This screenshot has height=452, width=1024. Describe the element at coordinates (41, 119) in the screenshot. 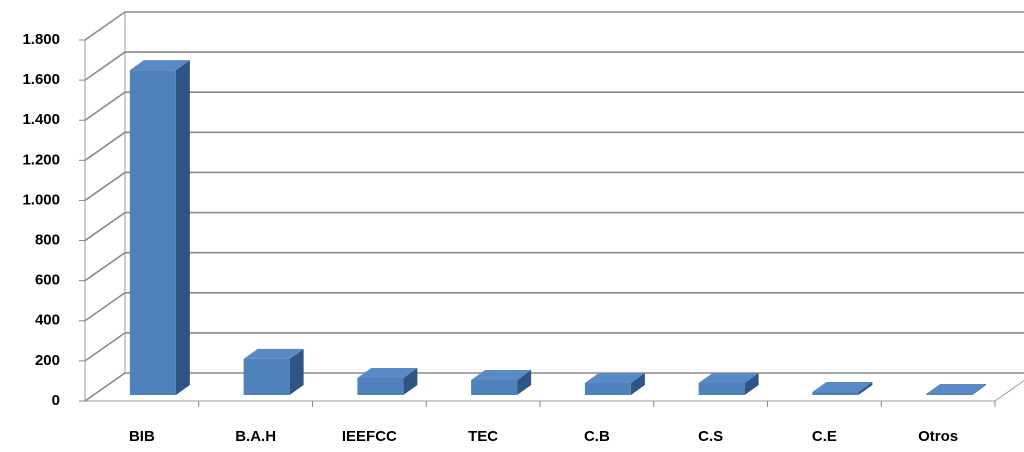

I see `y-tick-label: 1.400` at that location.